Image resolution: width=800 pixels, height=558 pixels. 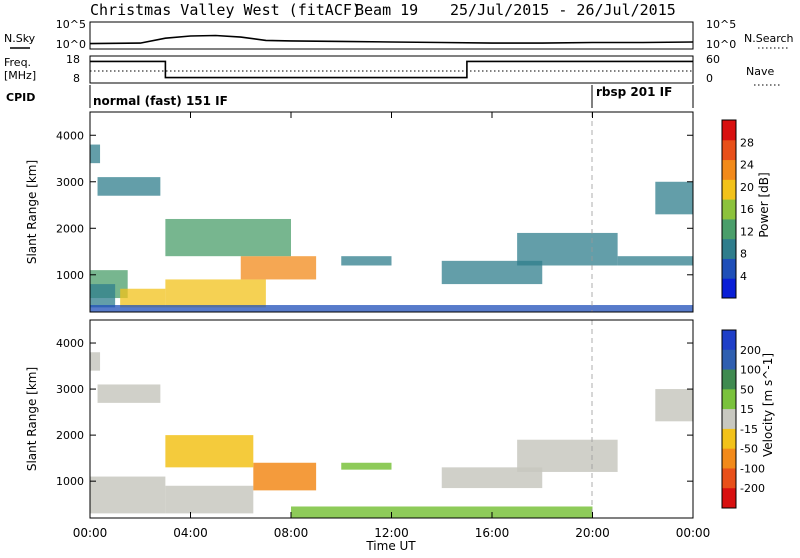 I want to click on cpid-segment-1: rbsp 201 IF, so click(x=634, y=92).